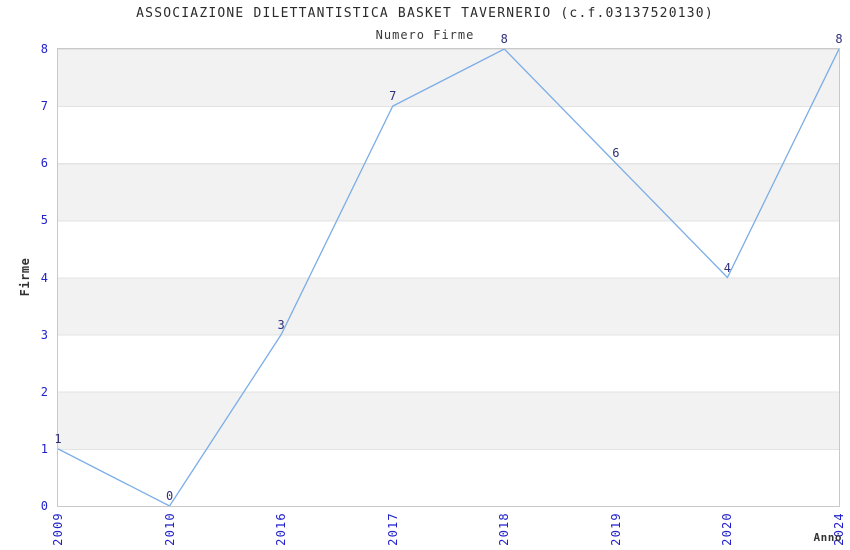 This screenshot has width=850, height=550. I want to click on data-point-label: 1, so click(58, 438).